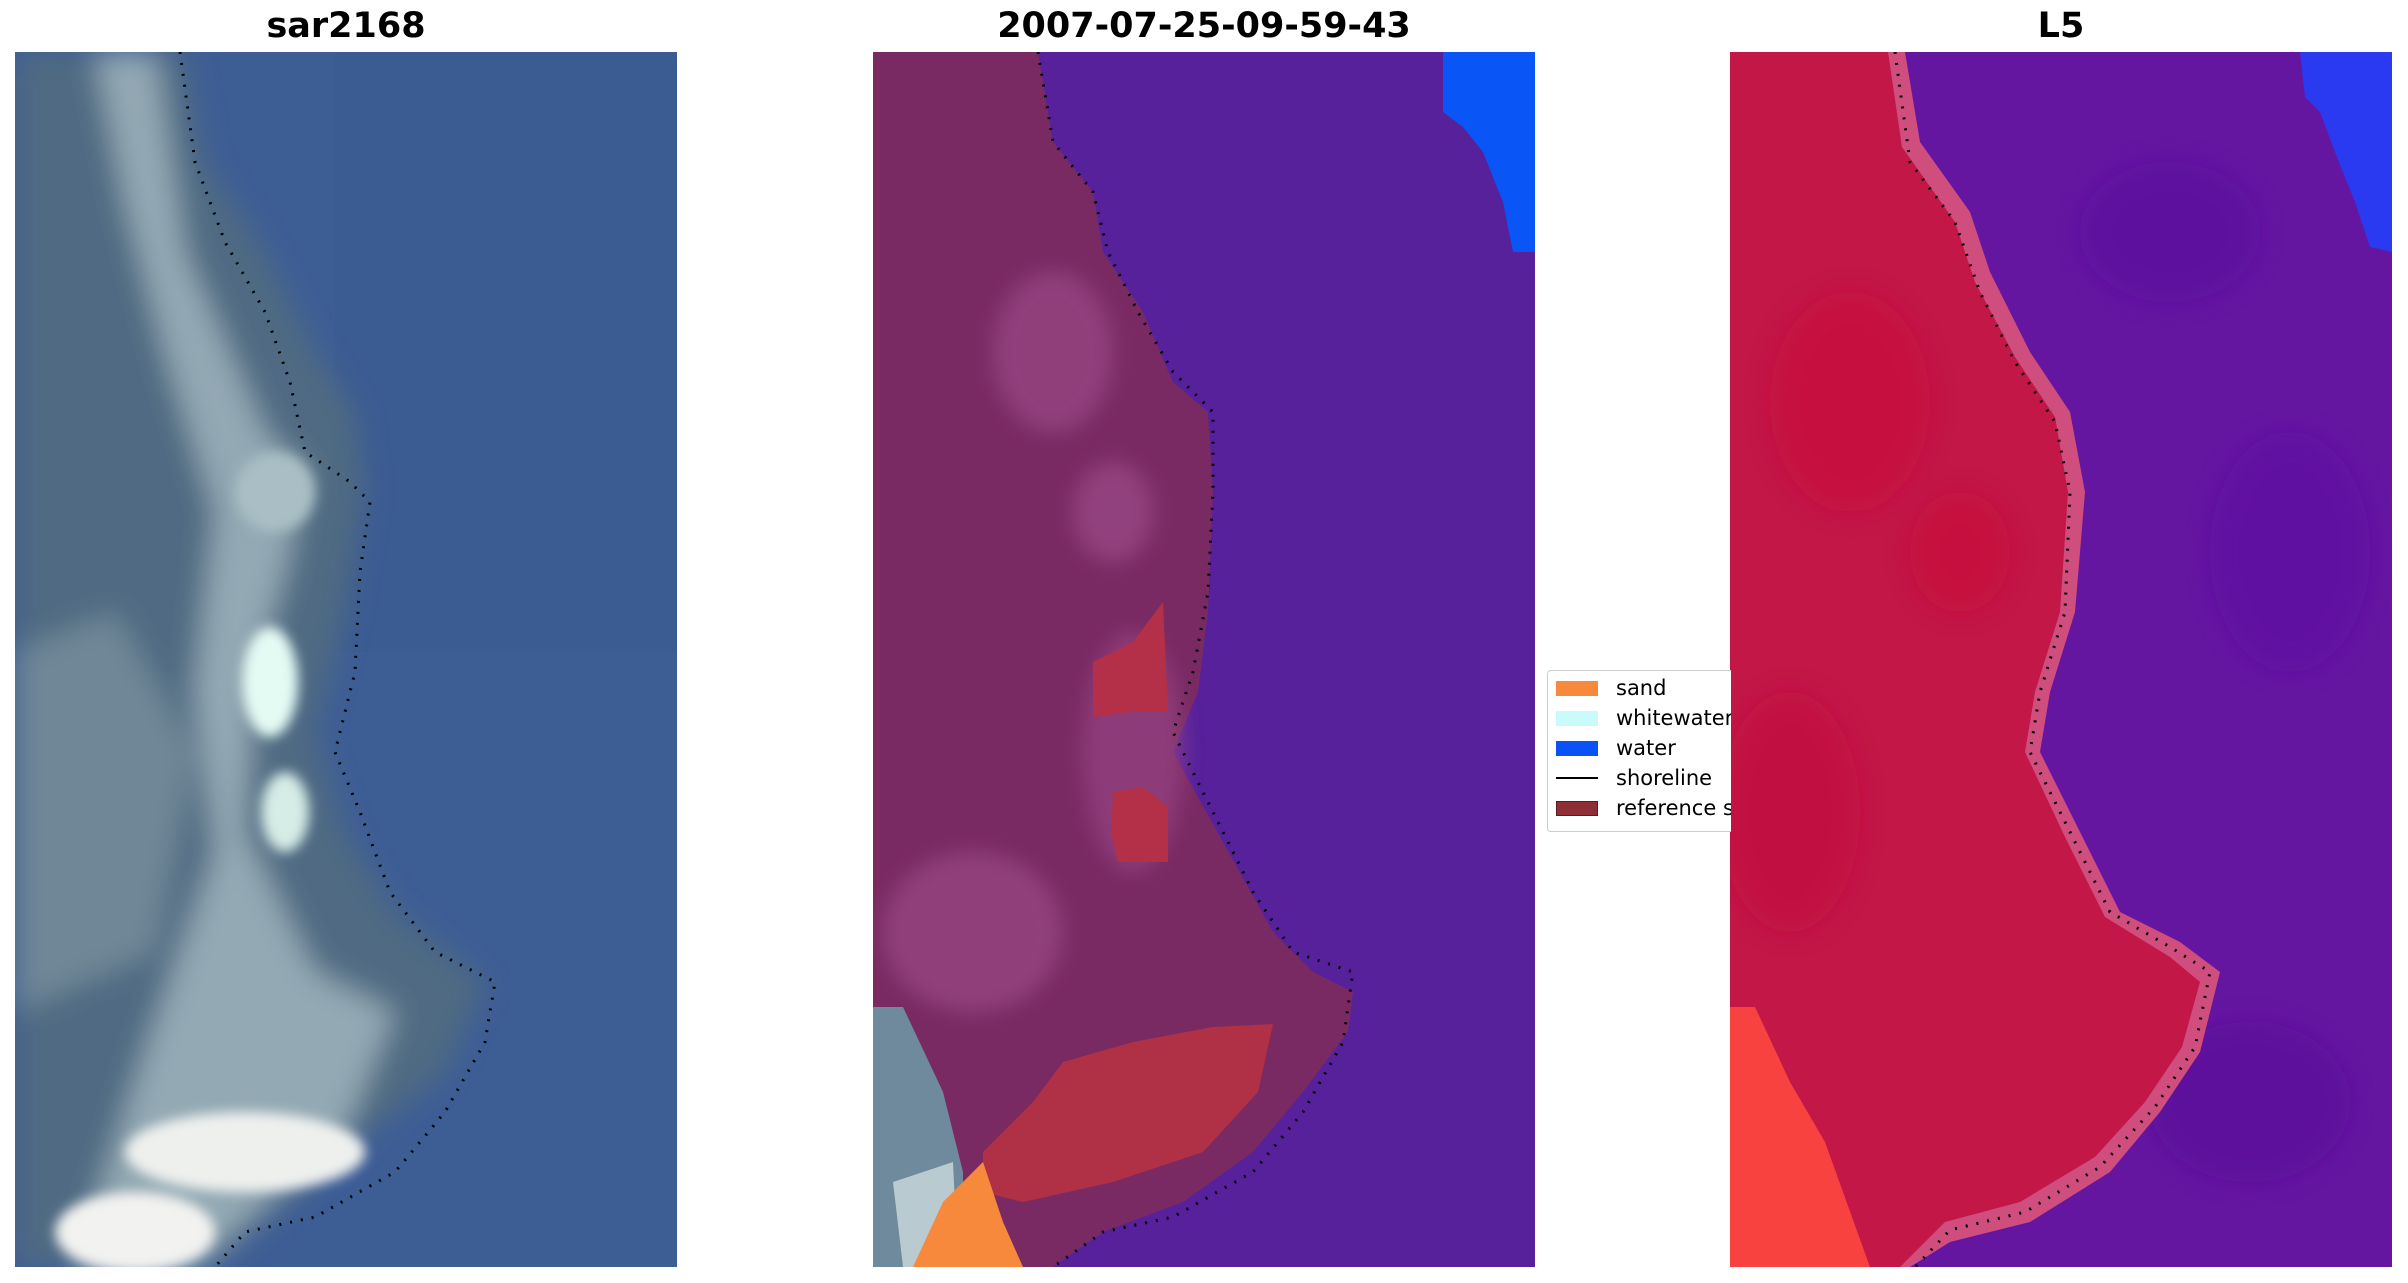 The width and height of the screenshot is (2408, 1283). I want to click on l5-high-area, so click(1800, 1137).